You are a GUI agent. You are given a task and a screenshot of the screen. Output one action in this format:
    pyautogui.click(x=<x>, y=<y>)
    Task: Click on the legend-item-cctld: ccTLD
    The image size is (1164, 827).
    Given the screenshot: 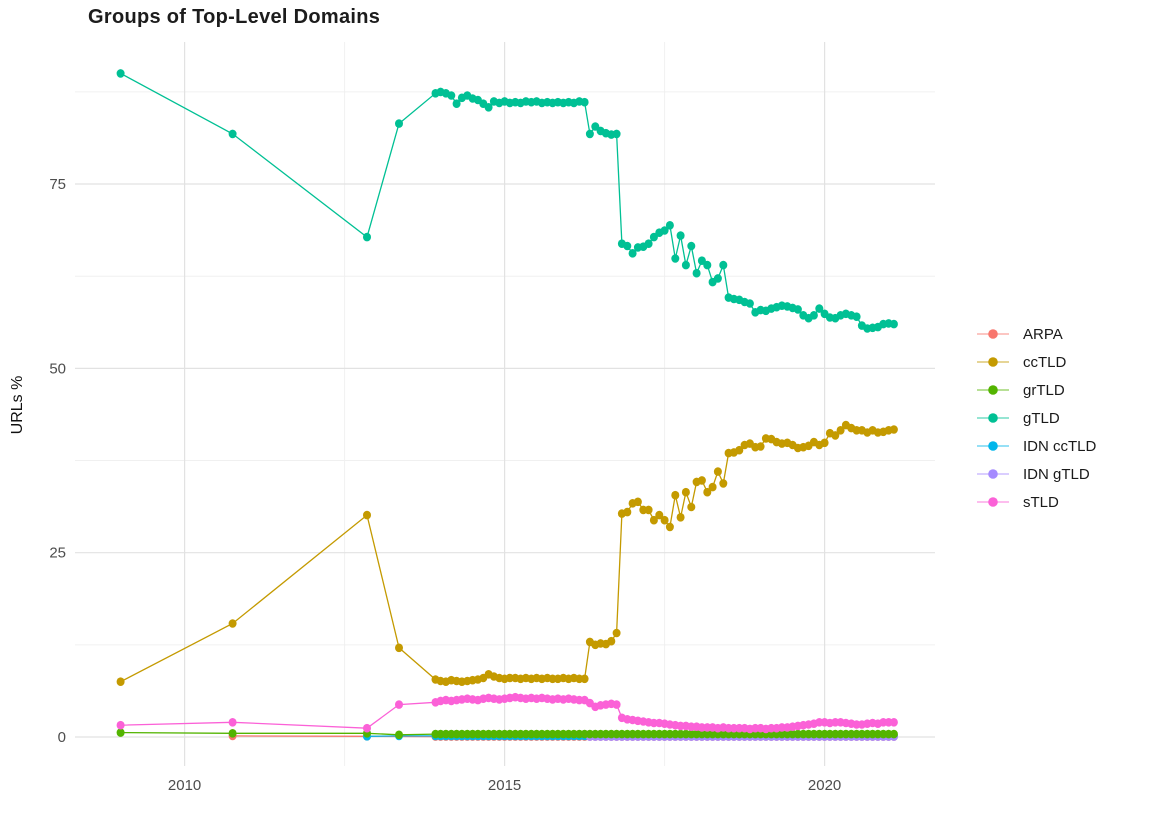 What is the action you would take?
    pyautogui.click(x=1035, y=362)
    